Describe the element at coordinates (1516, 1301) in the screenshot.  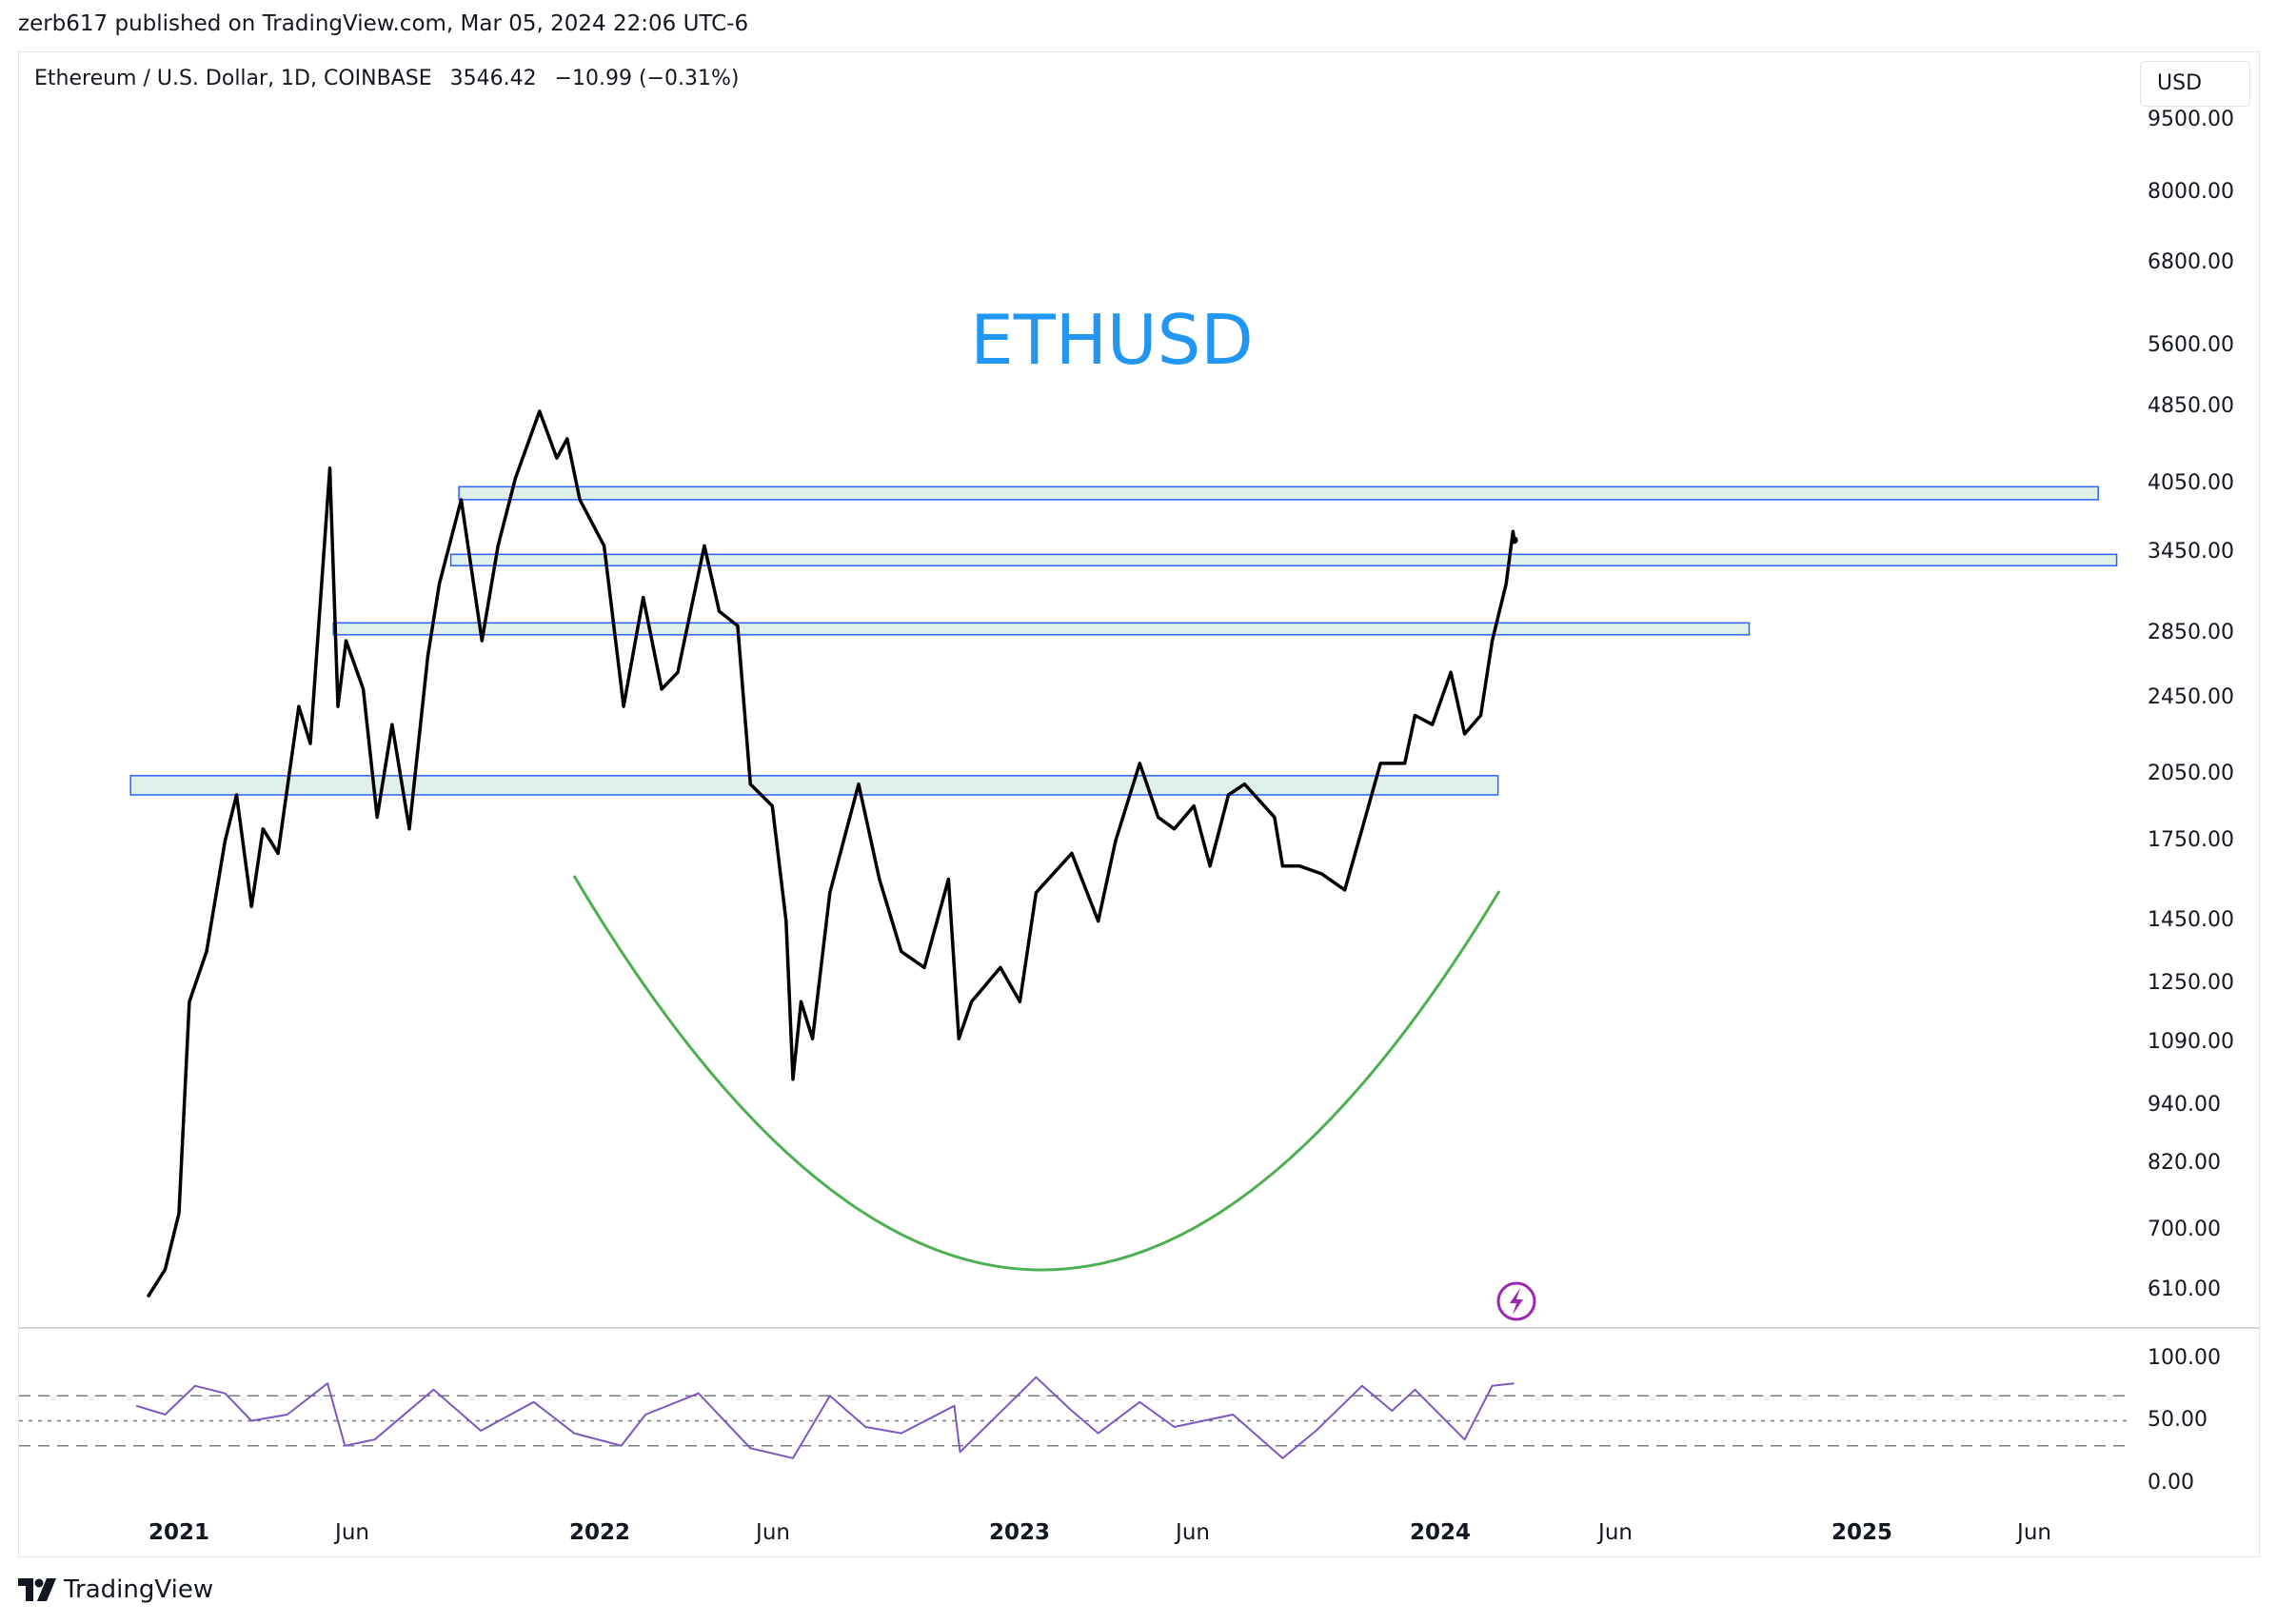
I see `lightning-icon` at that location.